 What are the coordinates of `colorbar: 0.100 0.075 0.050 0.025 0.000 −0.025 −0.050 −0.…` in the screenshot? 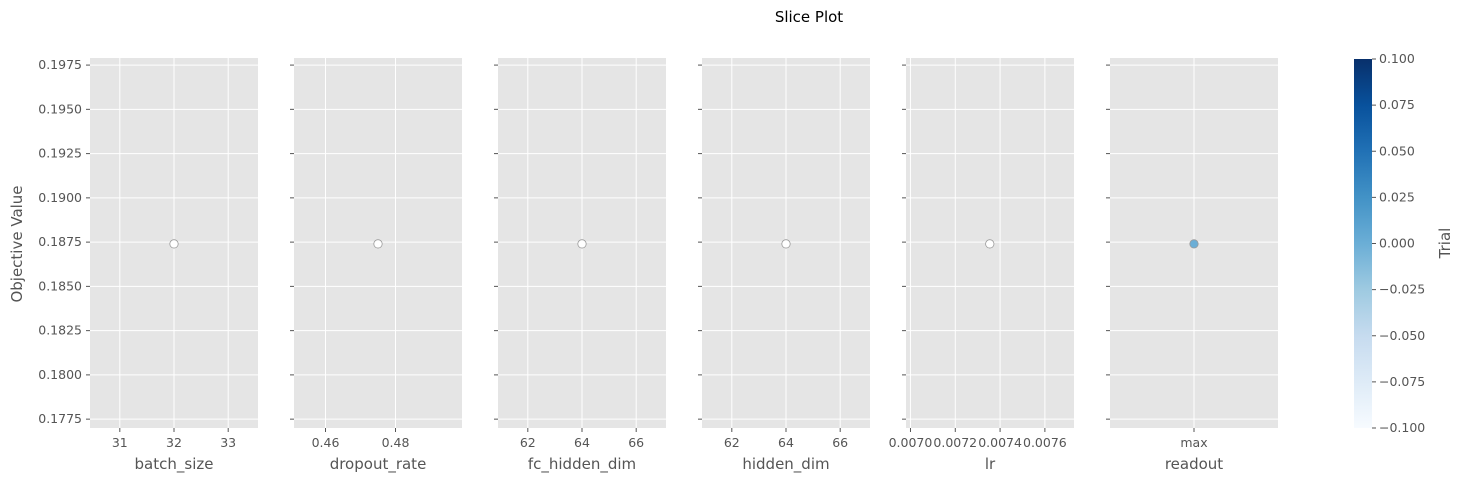 It's located at (1404, 243).